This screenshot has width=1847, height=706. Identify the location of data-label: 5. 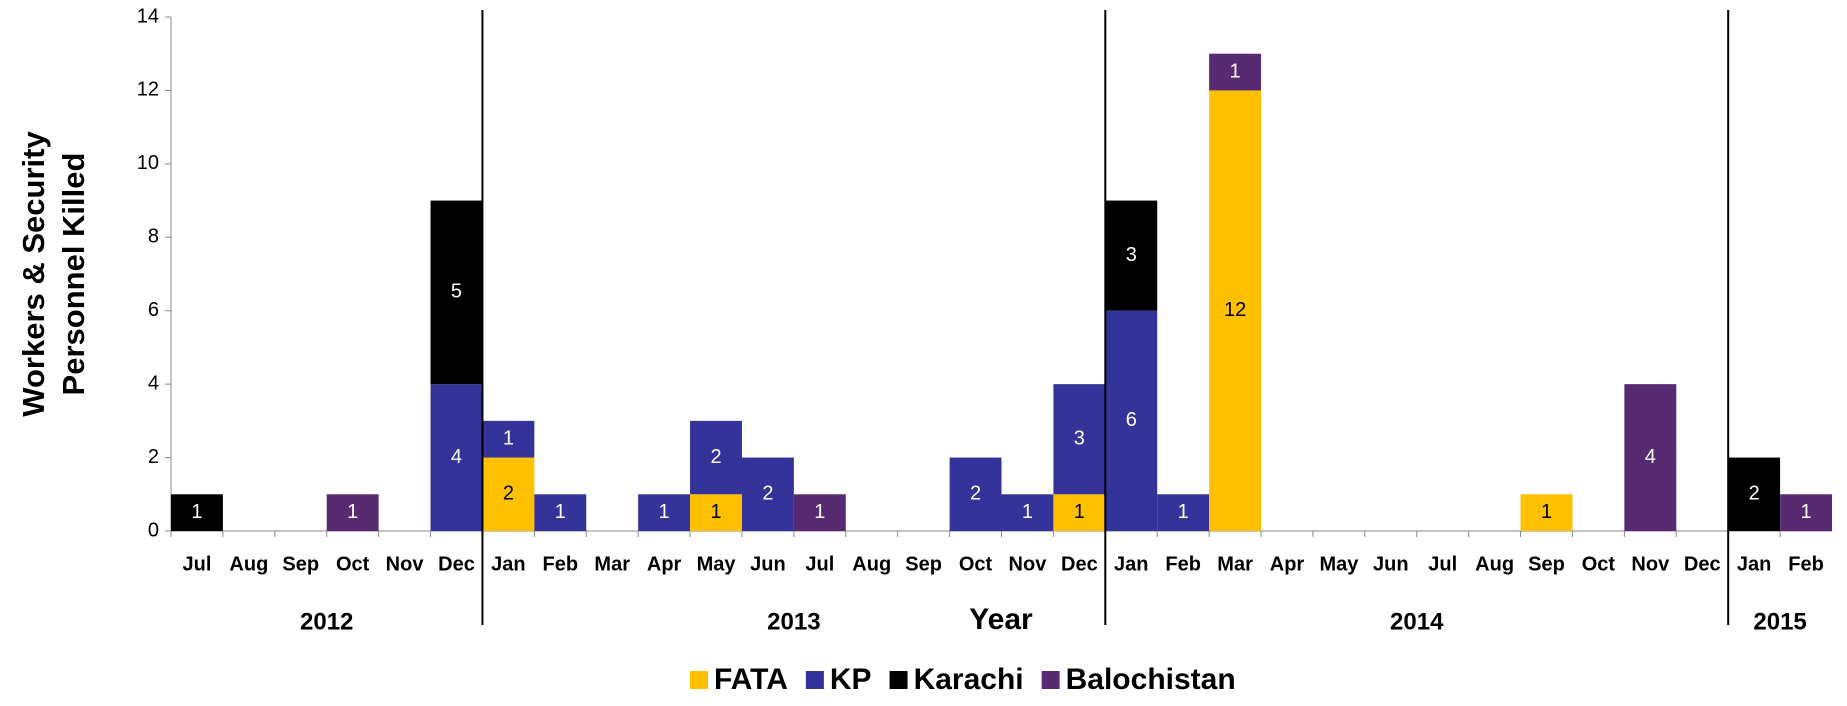
(456, 292).